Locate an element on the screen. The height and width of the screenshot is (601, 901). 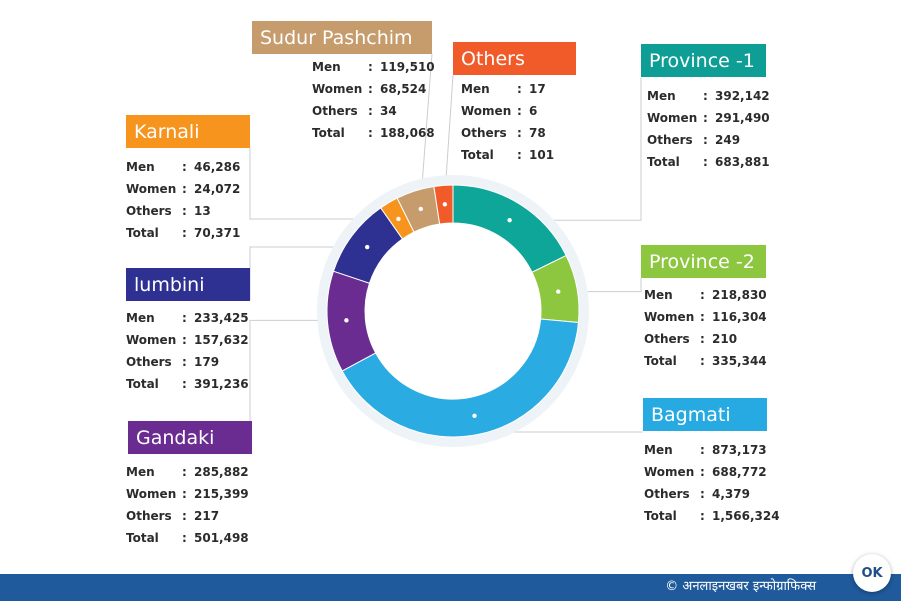
stat-value-women: 215,399 is located at coordinates (221, 494).